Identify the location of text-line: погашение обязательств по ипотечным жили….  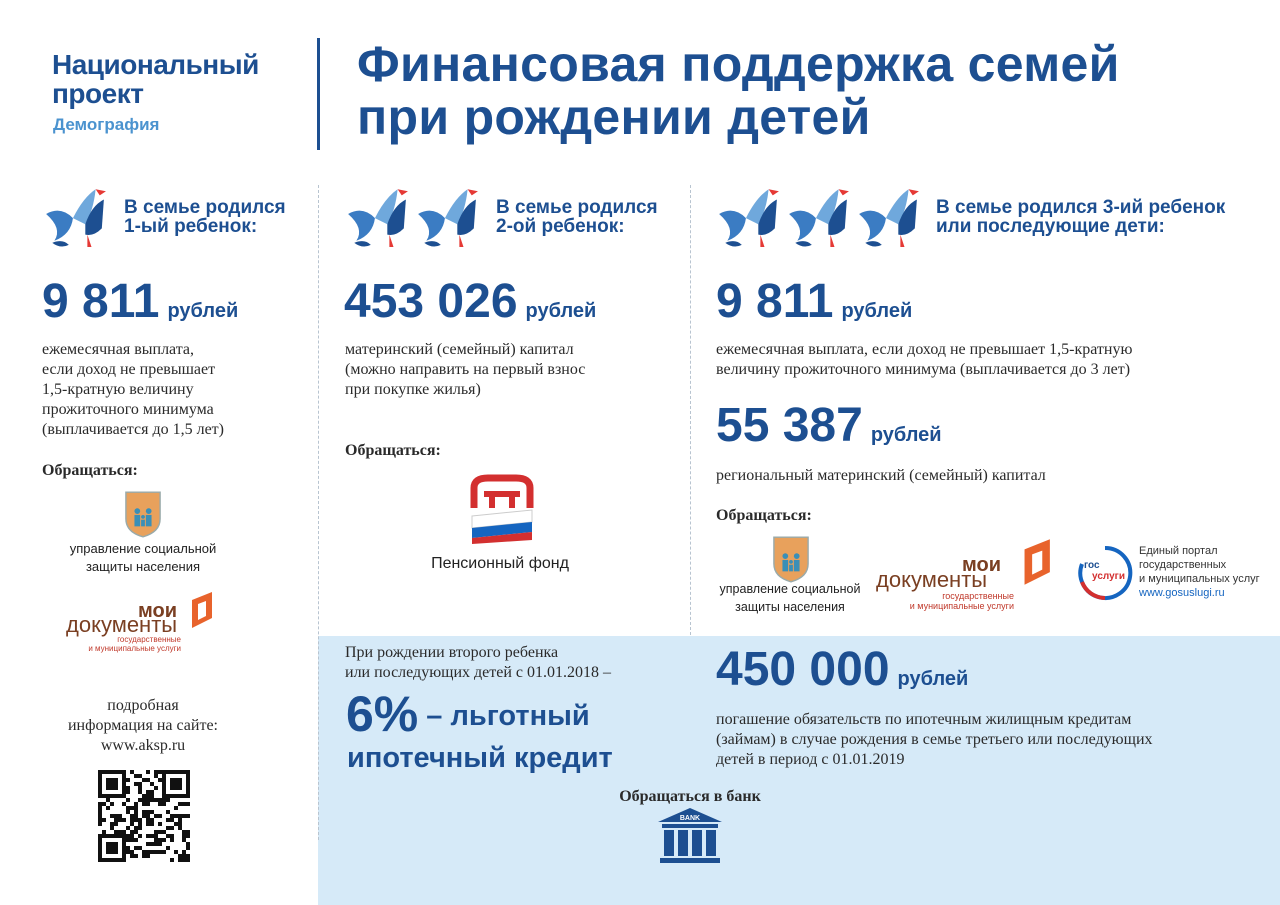
(924, 719).